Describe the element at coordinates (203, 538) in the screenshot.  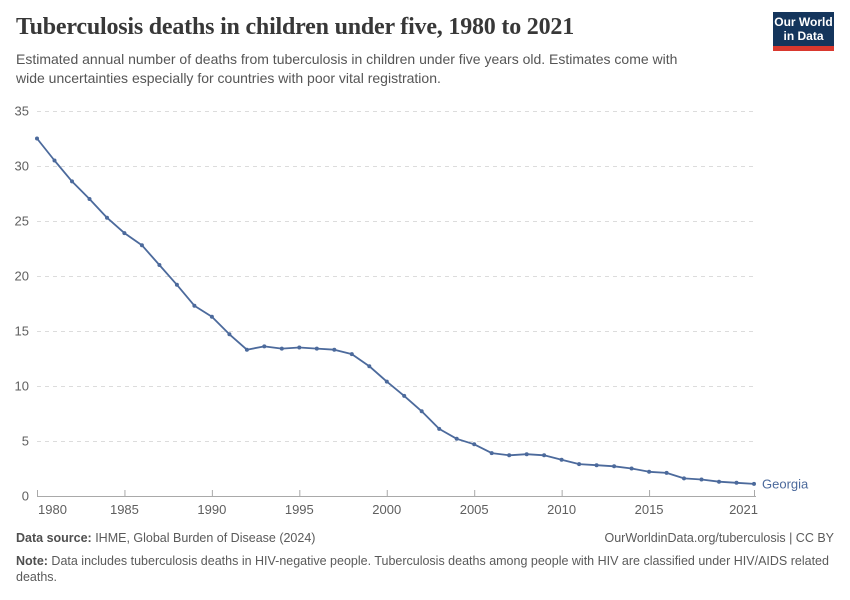
I see `data-source-value: IHME, Global Burden of Disease (2024)` at that location.